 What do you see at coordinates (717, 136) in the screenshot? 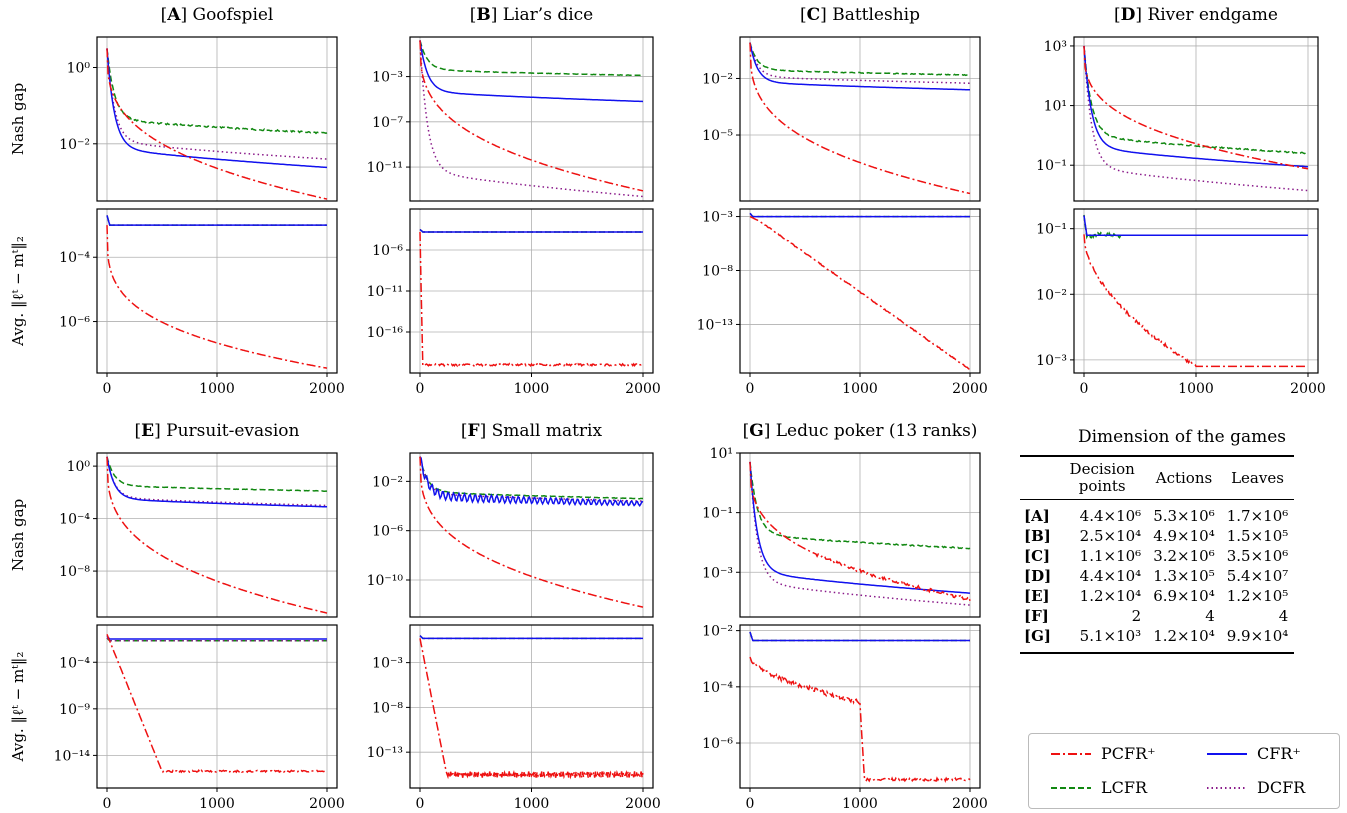
I see `y-tick-label: 10⁻⁵` at bounding box center [717, 136].